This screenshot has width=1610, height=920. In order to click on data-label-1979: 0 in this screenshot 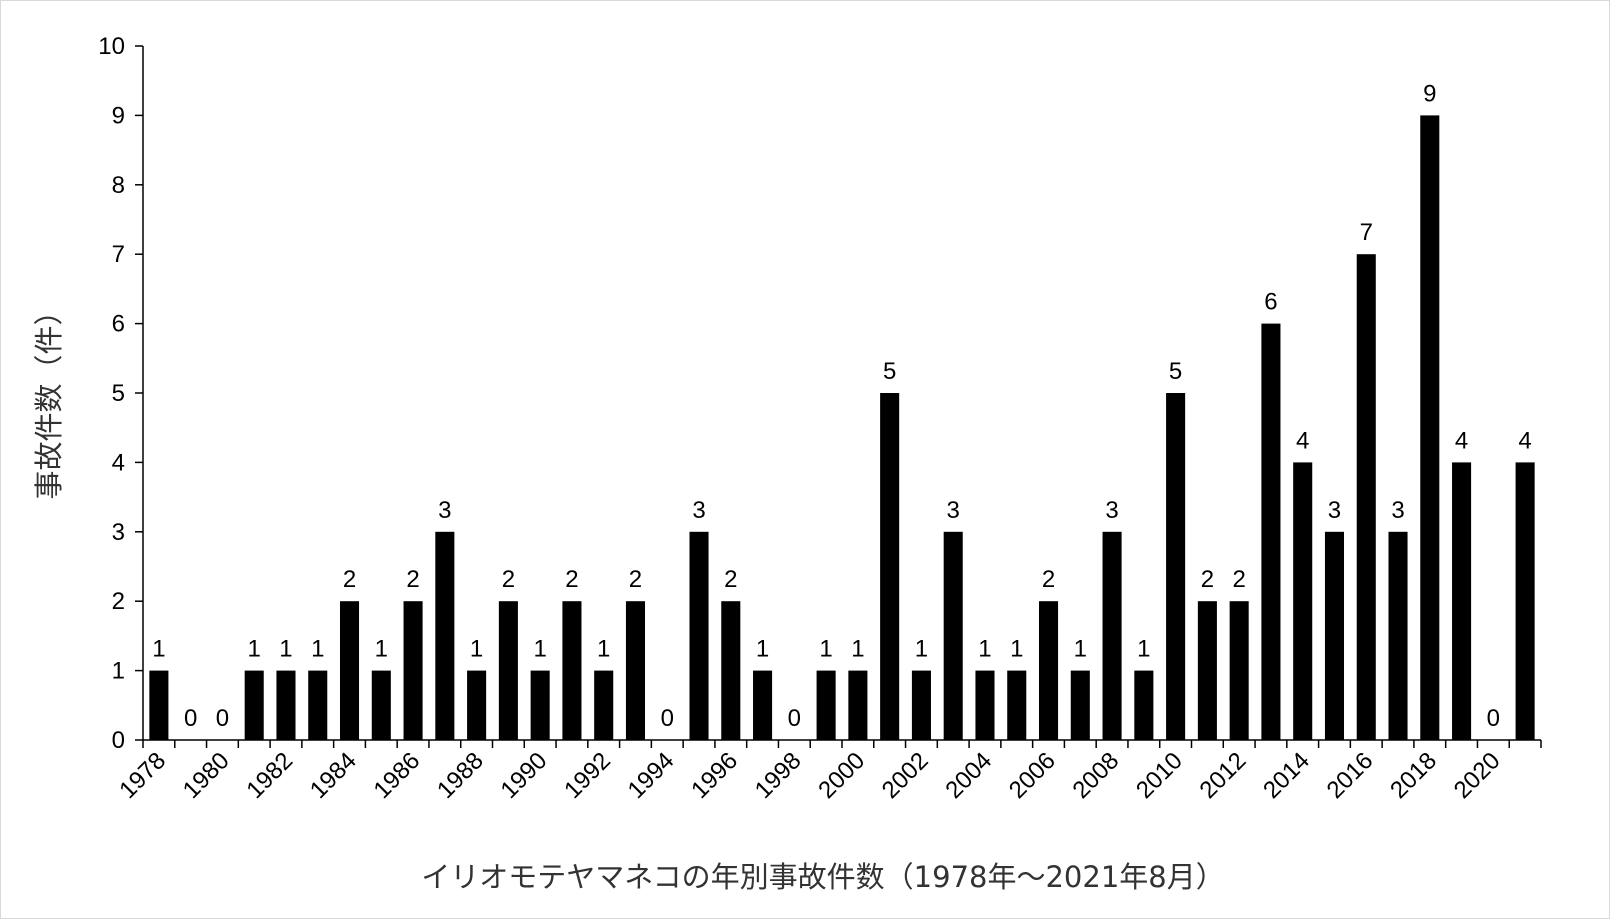, I will do `click(190, 718)`.